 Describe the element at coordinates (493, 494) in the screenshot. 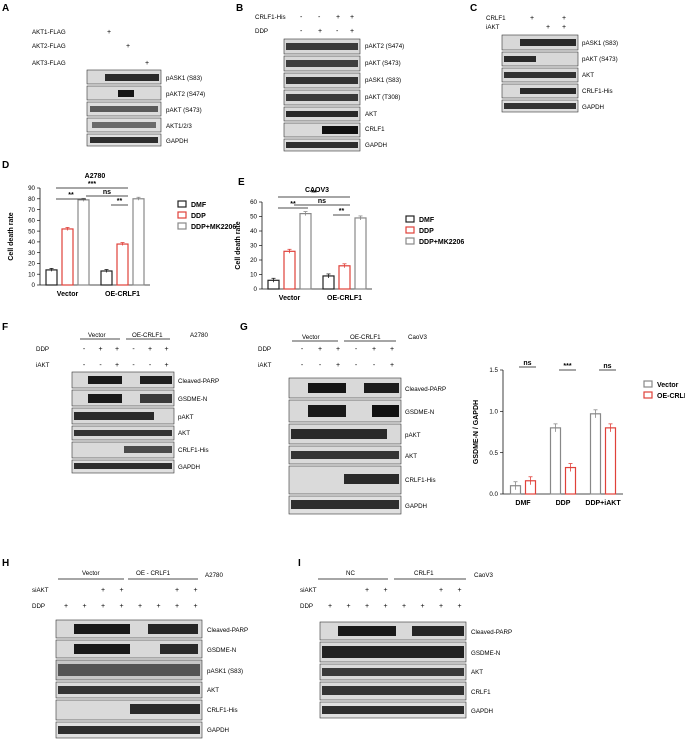

I see `y-tick-label: 0.0` at that location.